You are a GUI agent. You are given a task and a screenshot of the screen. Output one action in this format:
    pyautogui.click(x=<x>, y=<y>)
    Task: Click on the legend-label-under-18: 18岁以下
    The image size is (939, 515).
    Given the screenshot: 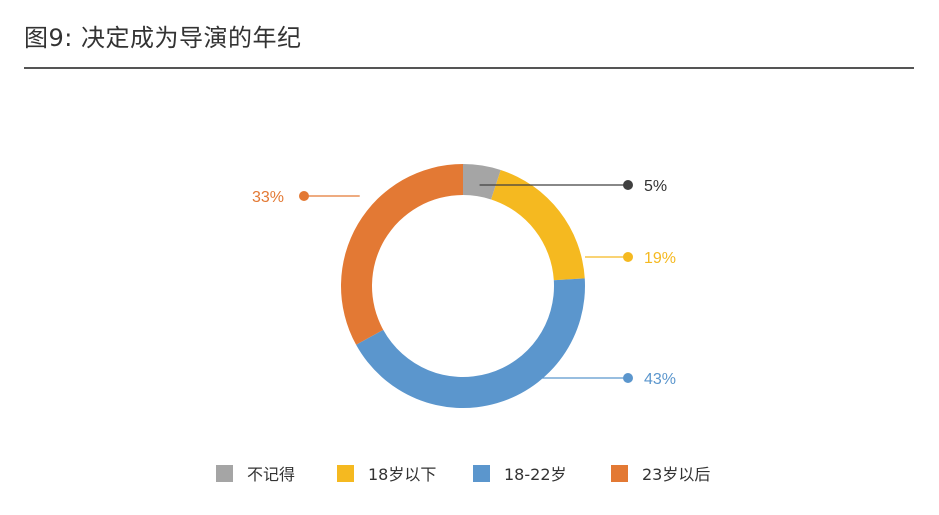 What is the action you would take?
    pyautogui.click(x=402, y=474)
    